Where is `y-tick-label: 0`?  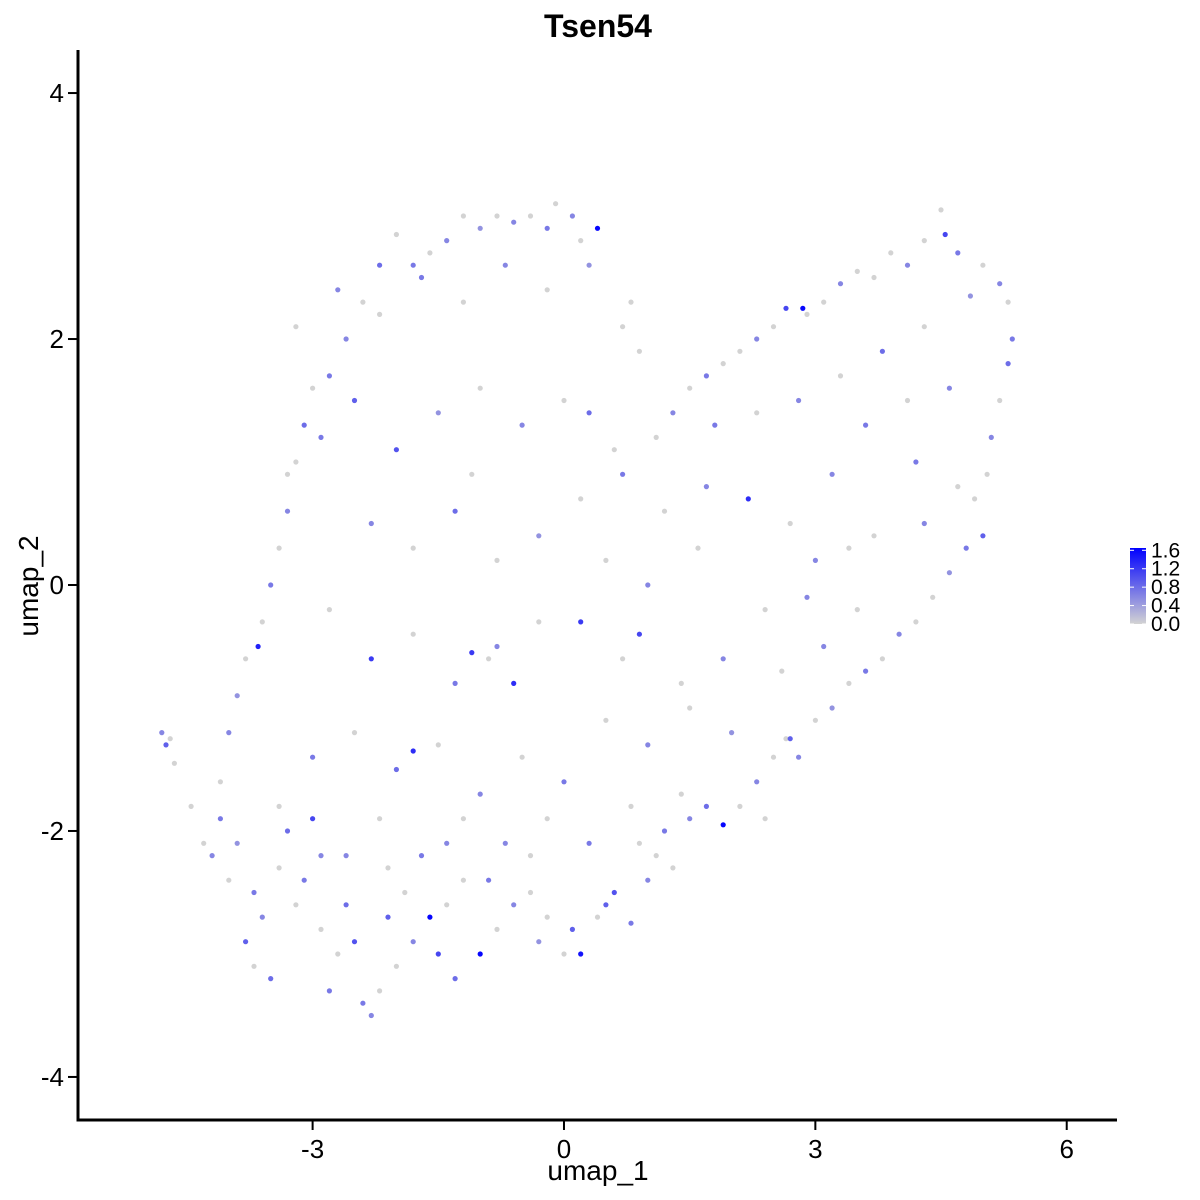 y-tick-label: 0 is located at coordinates (57, 585).